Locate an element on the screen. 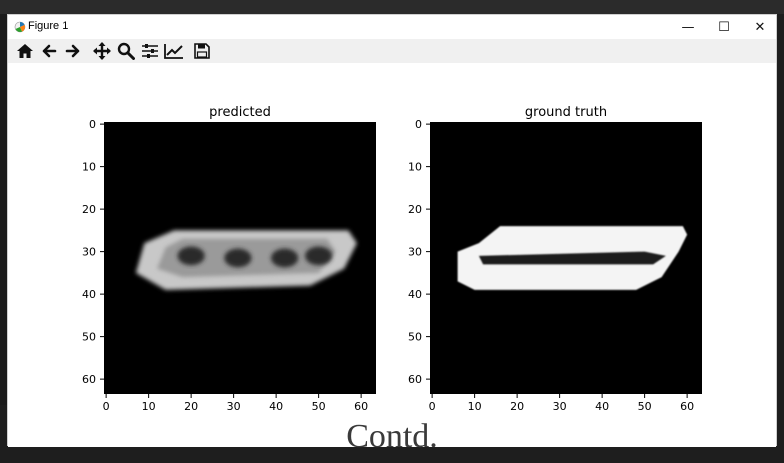 The height and width of the screenshot is (463, 784). maximize-button: ☐ is located at coordinates (724, 27).